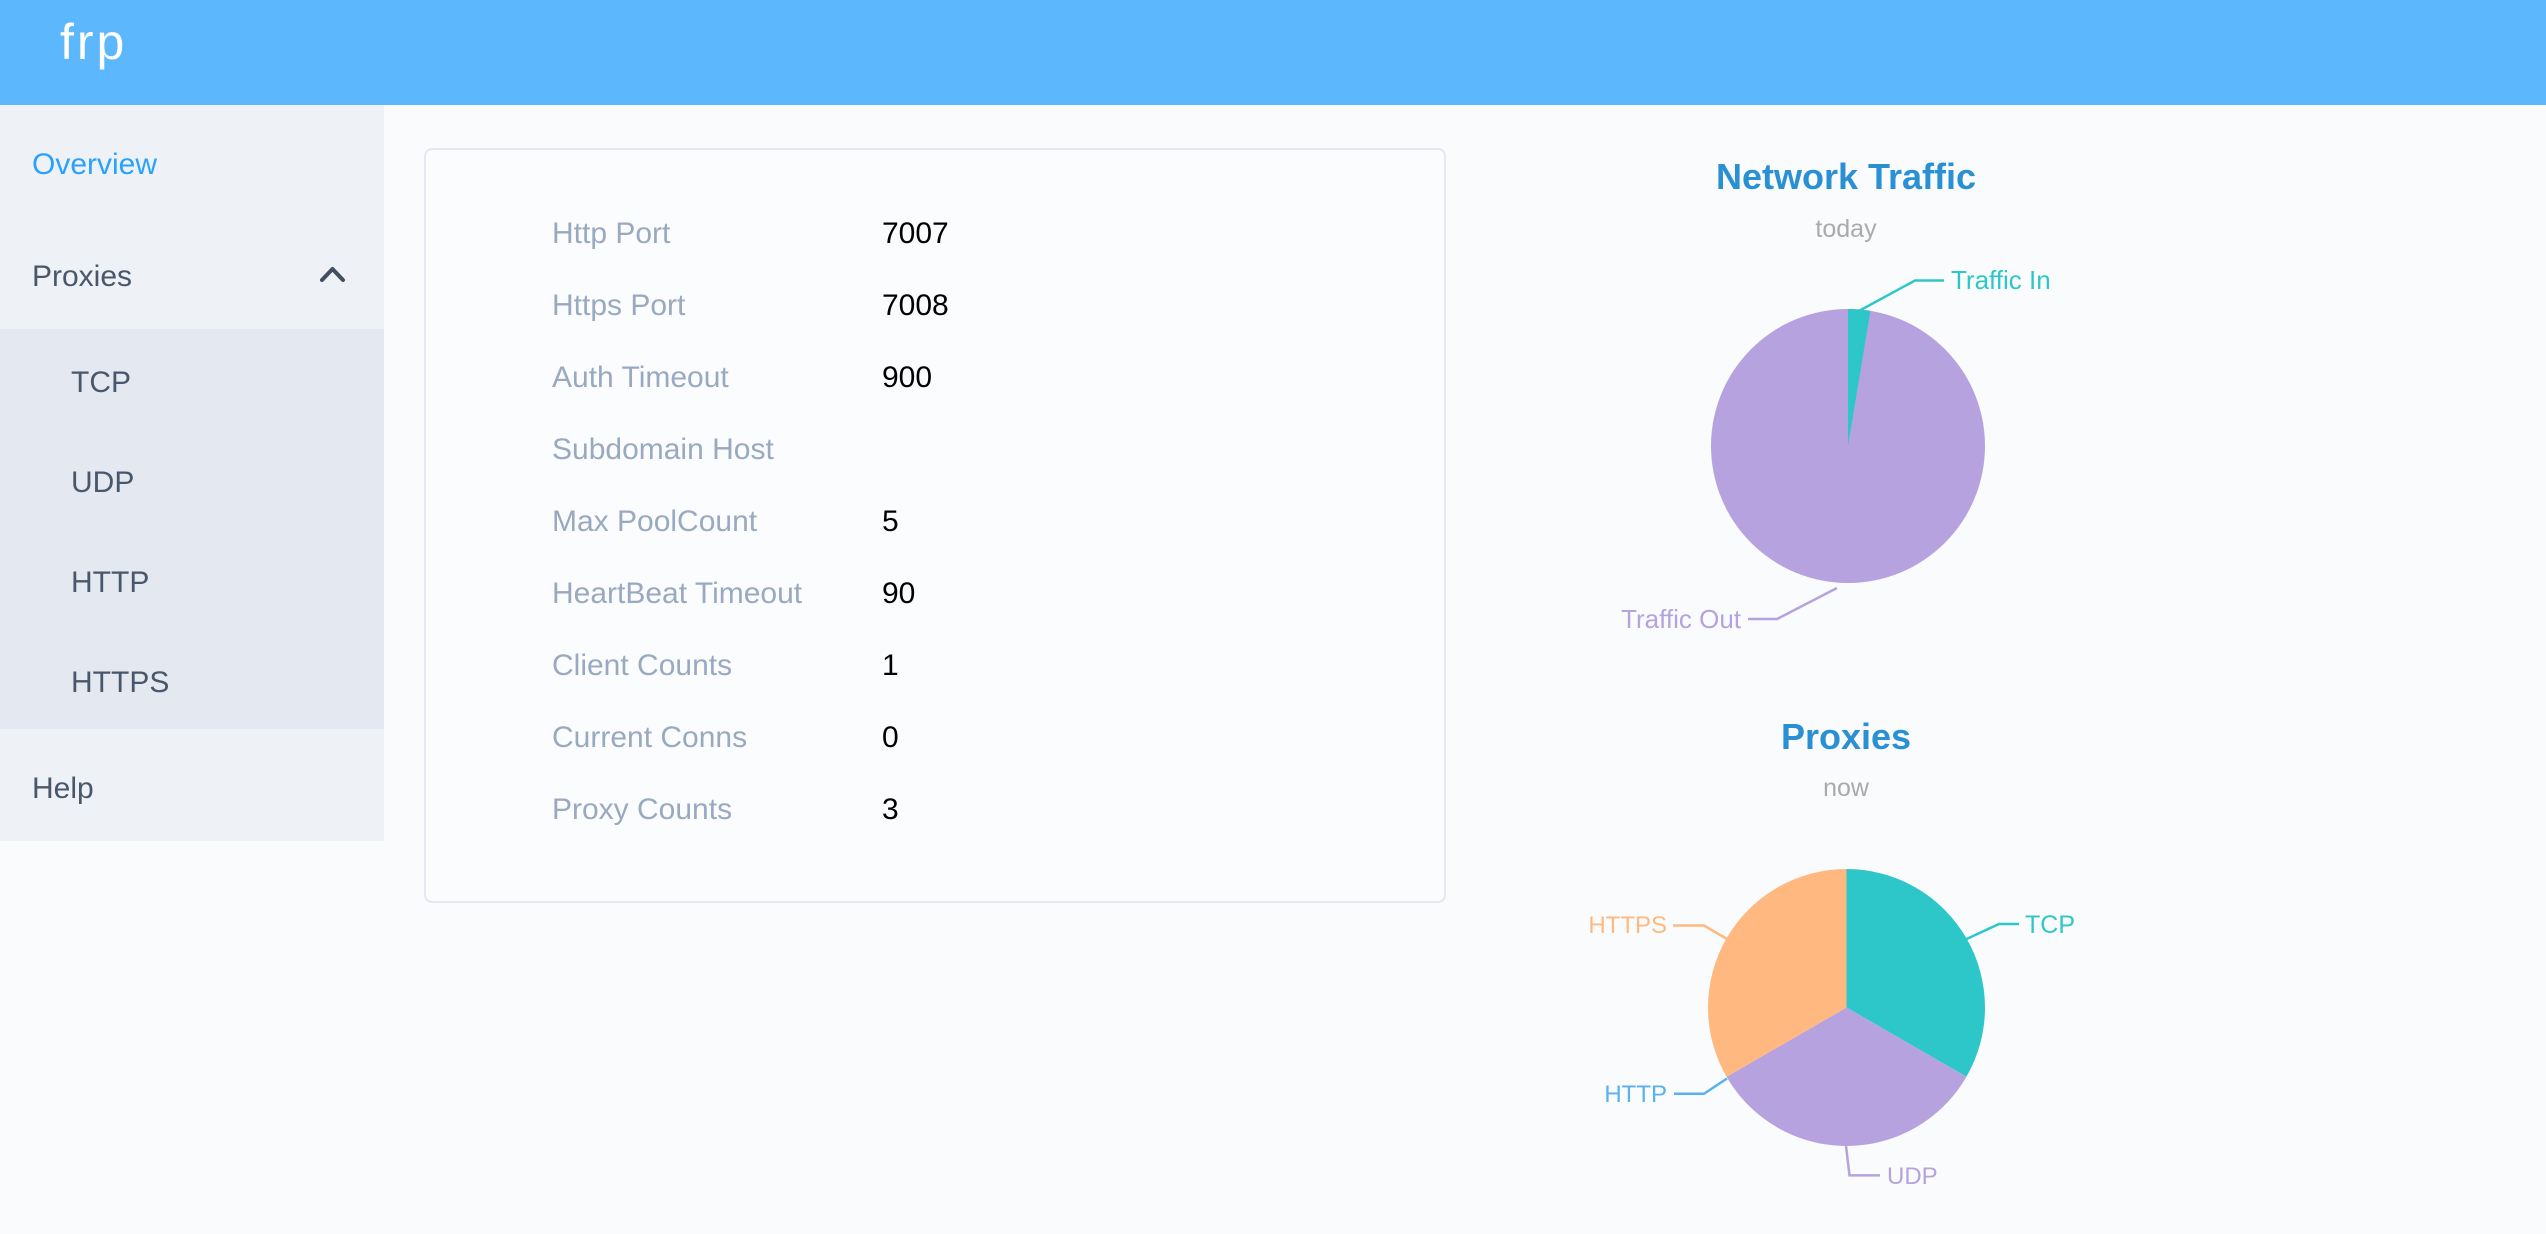 The image size is (2546, 1234). I want to click on svg-text: Traffic Out, so click(1681, 619).